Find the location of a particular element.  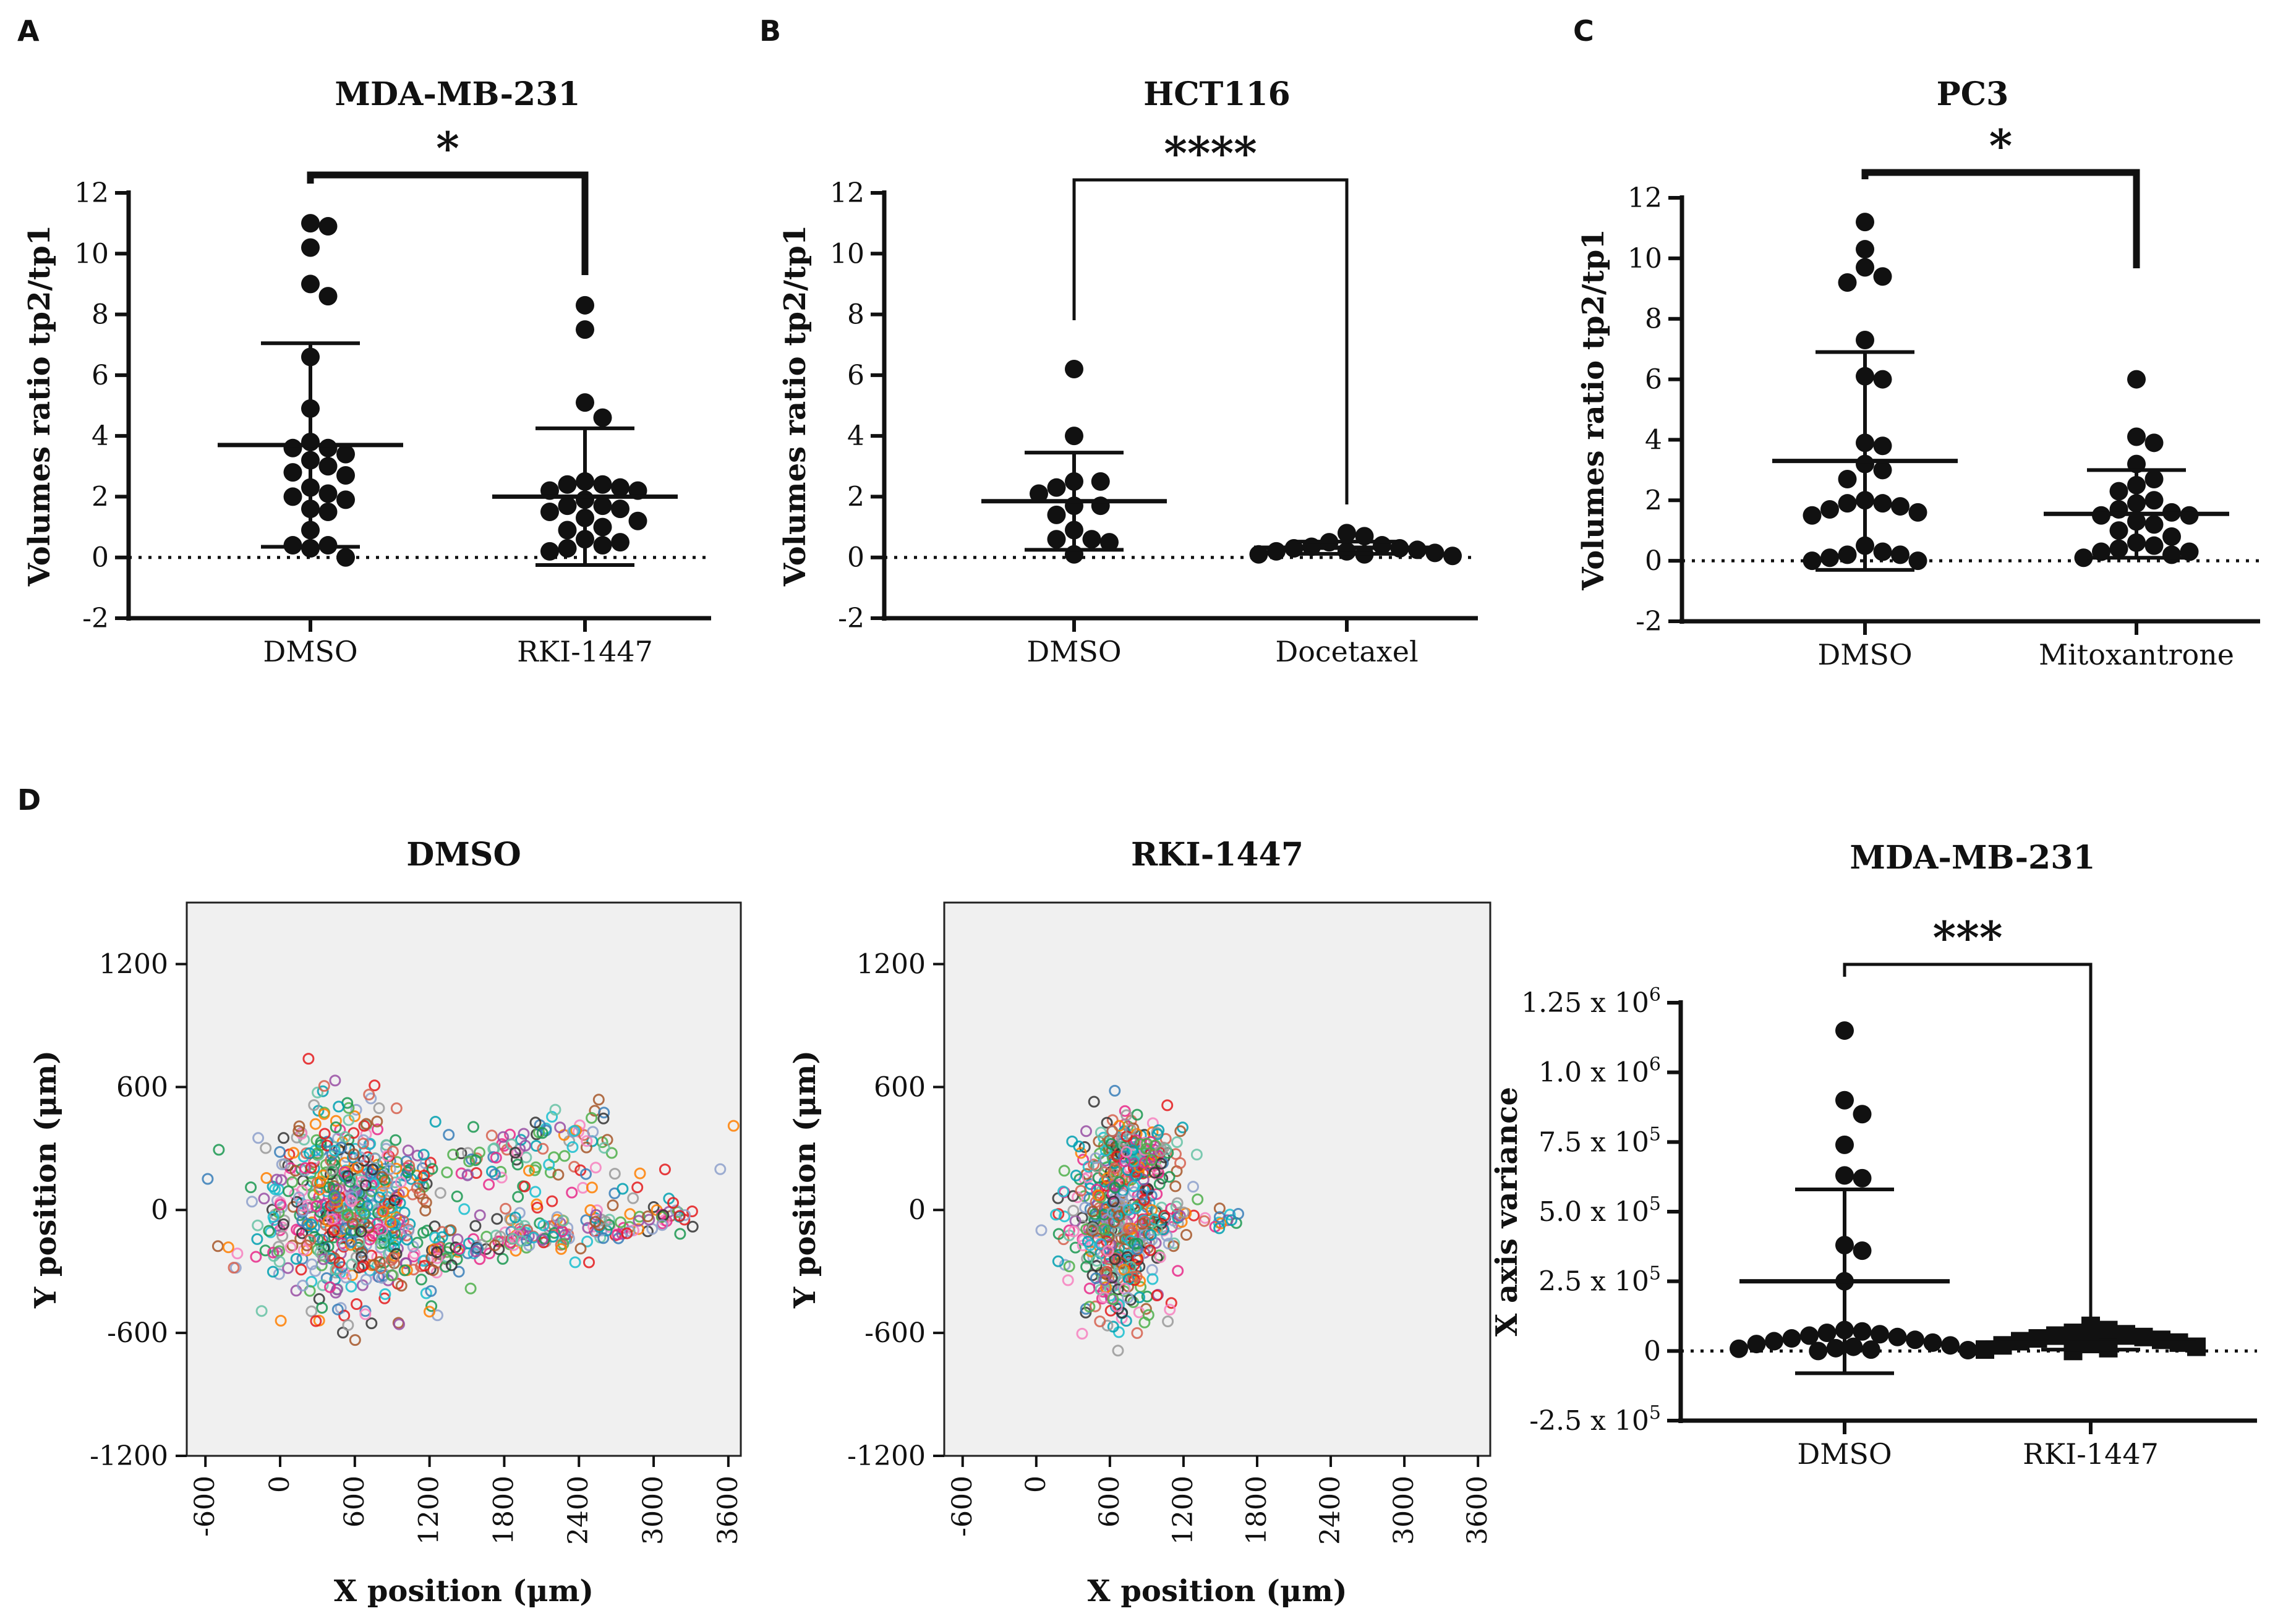

y-tick-label: 1200 is located at coordinates (133, 964).